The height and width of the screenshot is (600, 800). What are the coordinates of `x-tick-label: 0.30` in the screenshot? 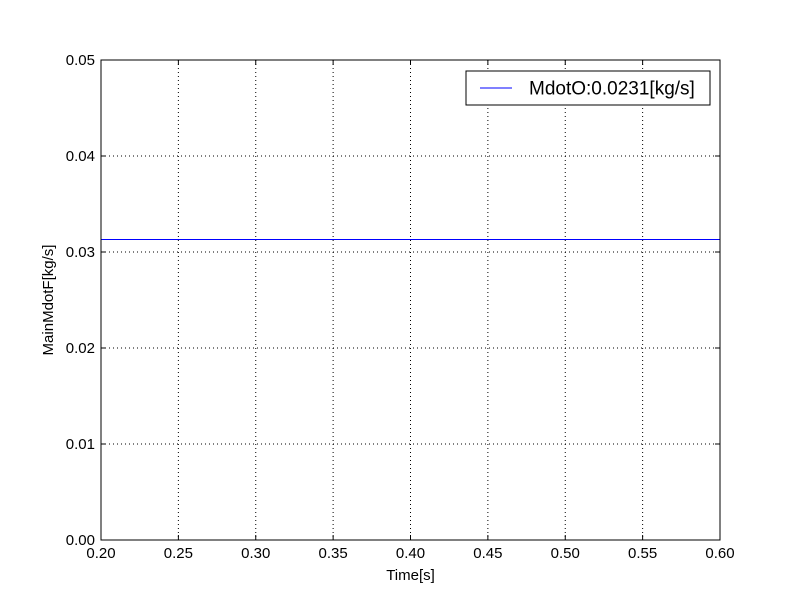 It's located at (255, 553).